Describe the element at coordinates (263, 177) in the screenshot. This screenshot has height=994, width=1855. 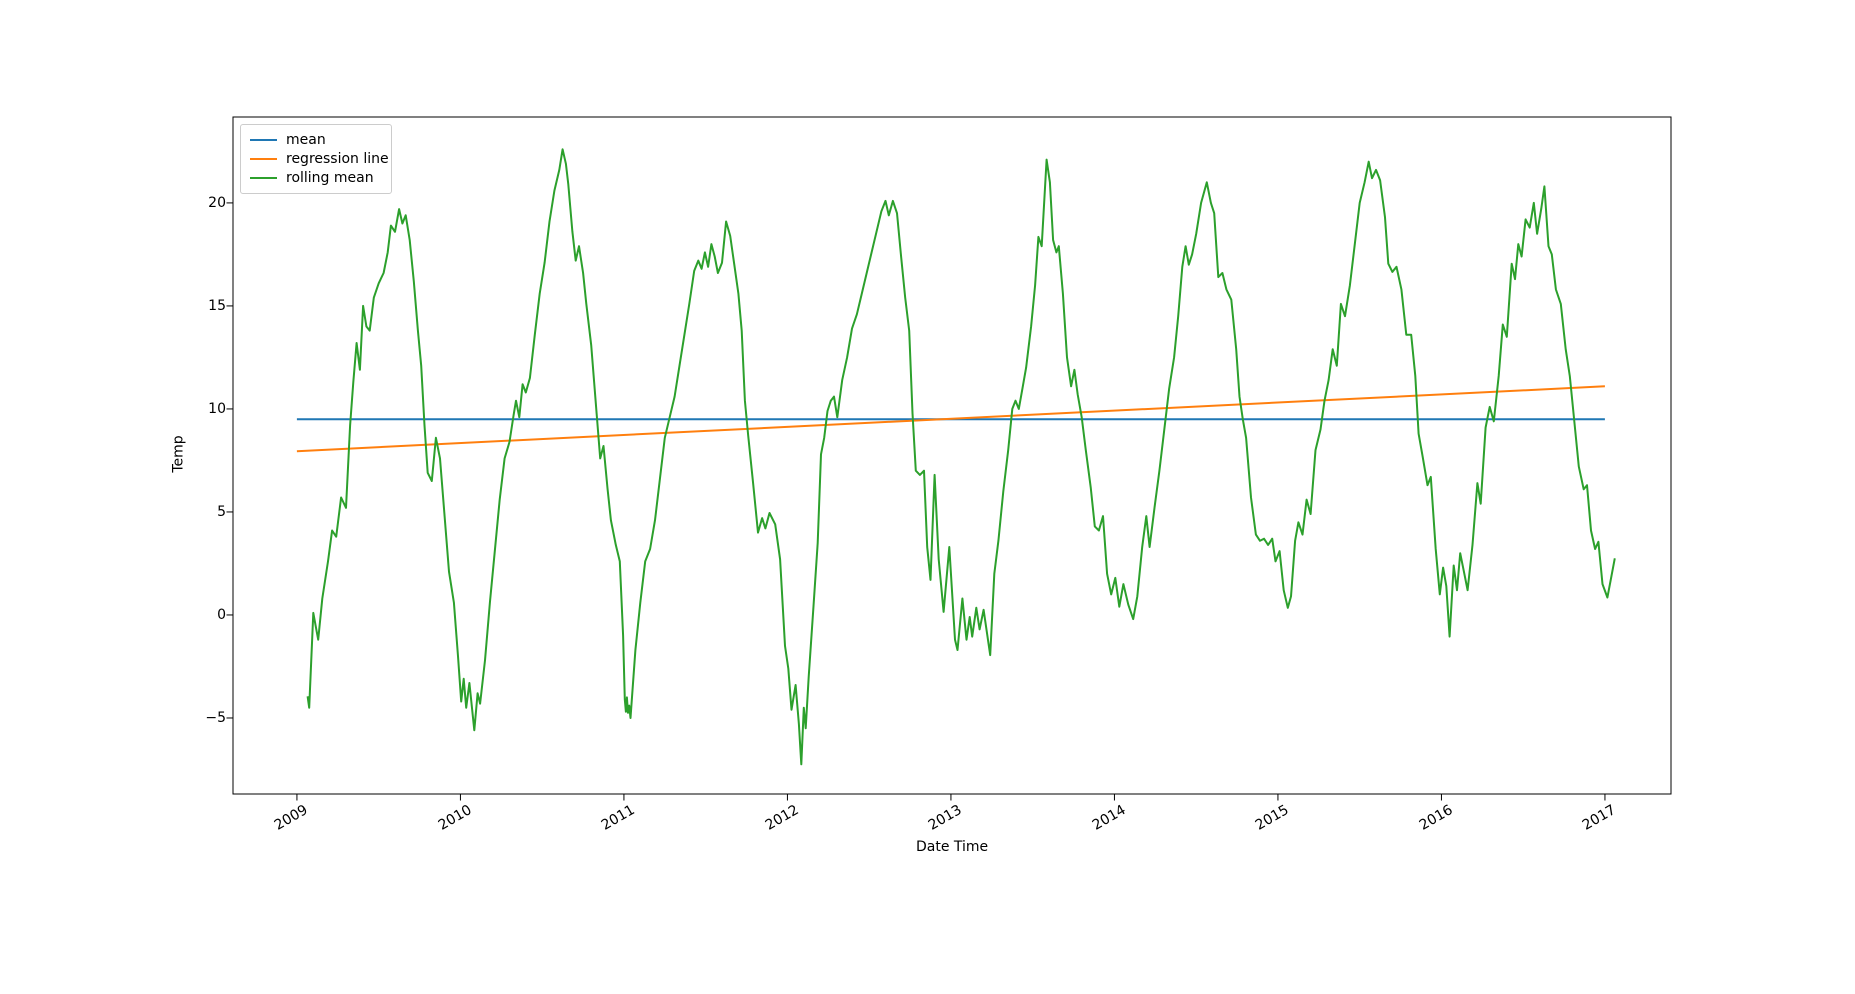
I see `legend-line-sample-rolling-mean` at that location.